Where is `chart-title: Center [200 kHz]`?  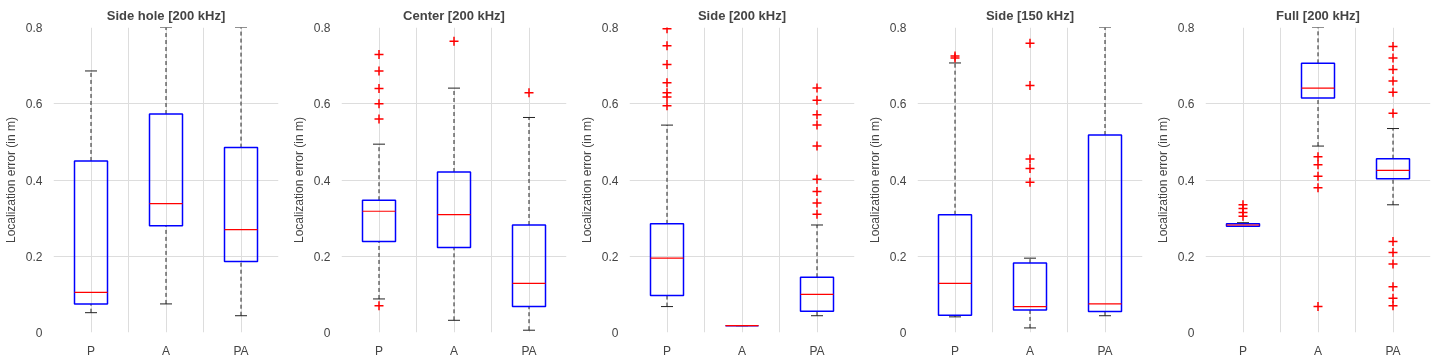
chart-title: Center [200 kHz] is located at coordinates (454, 15).